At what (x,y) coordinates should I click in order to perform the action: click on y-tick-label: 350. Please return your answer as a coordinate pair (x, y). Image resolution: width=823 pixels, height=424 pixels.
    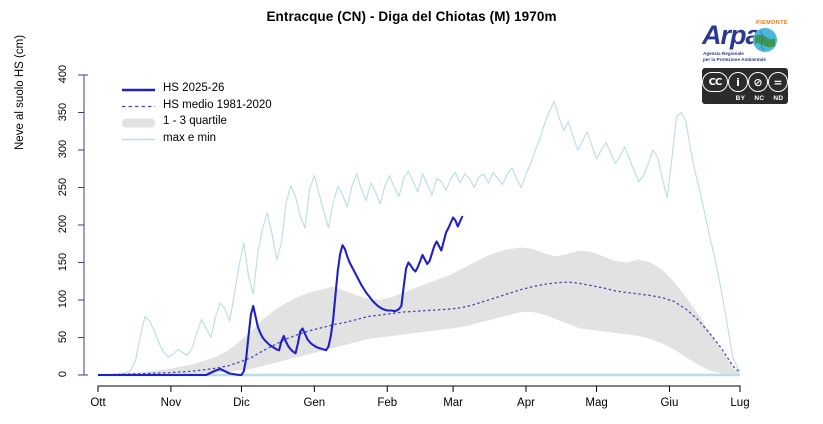
    Looking at the image, I should click on (63, 111).